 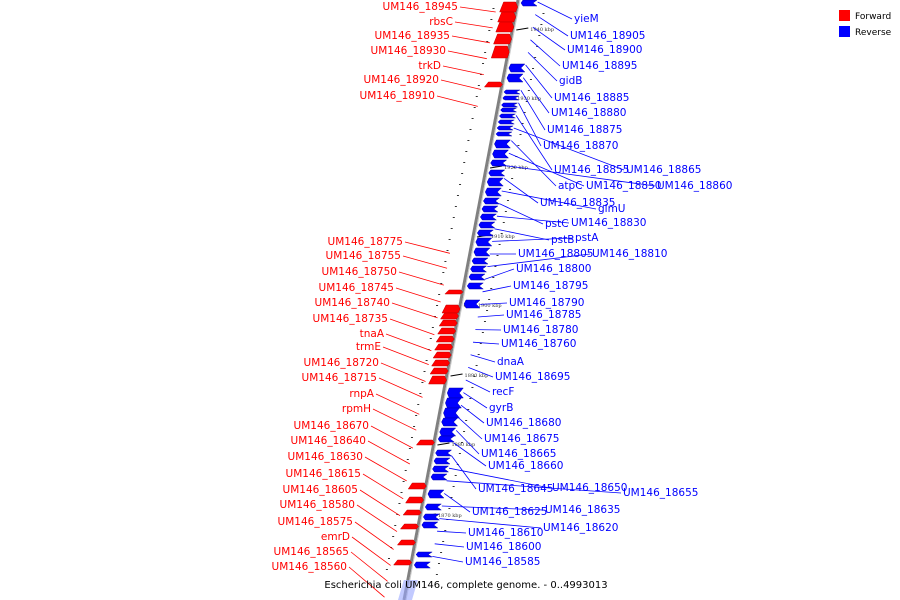 I want to click on tick-mark, so click(x=496, y=167).